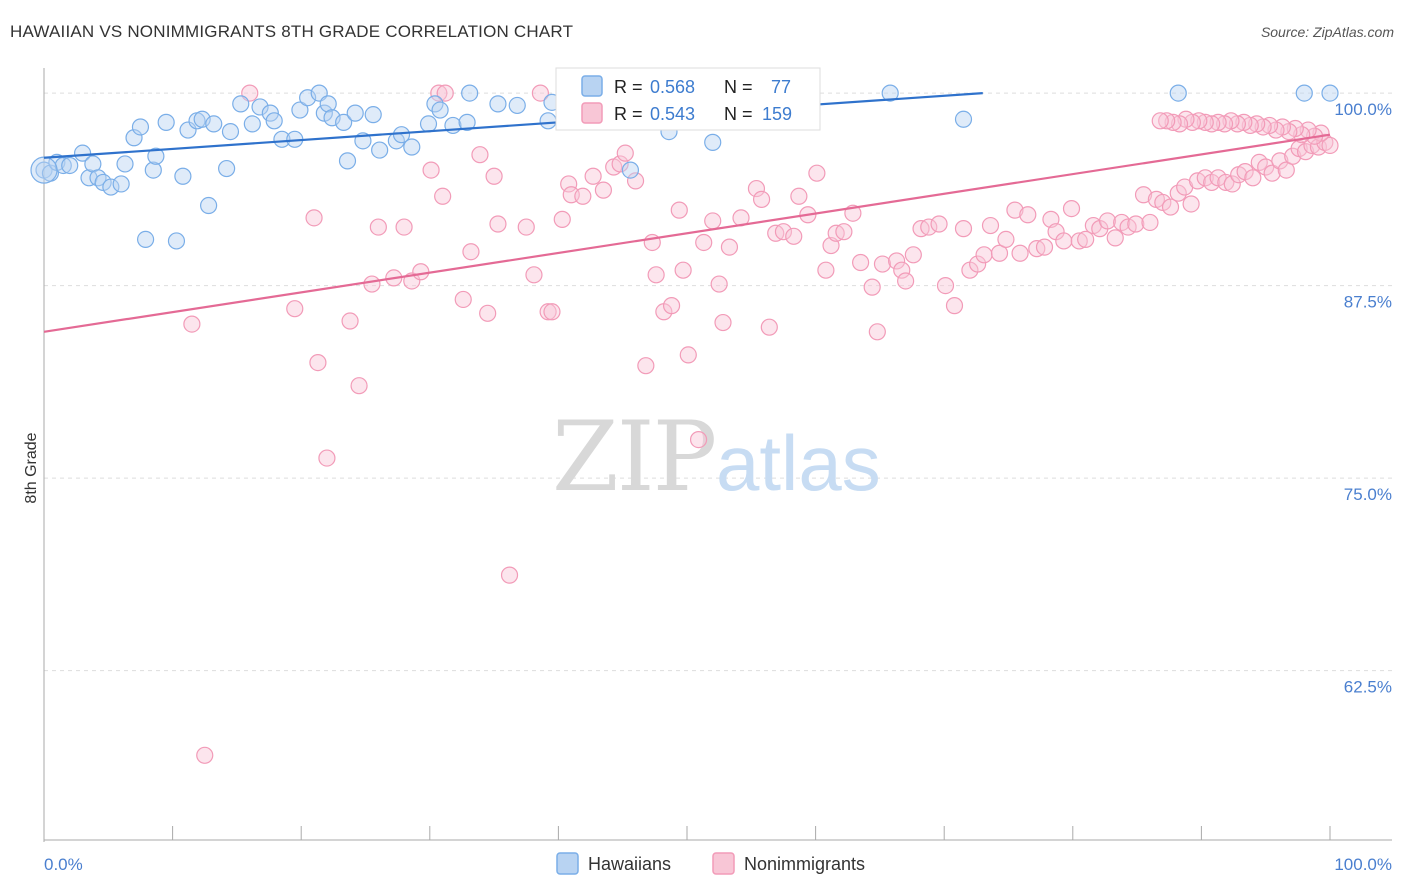  I want to click on legend-swatch-hawaiians, so click(592, 86).